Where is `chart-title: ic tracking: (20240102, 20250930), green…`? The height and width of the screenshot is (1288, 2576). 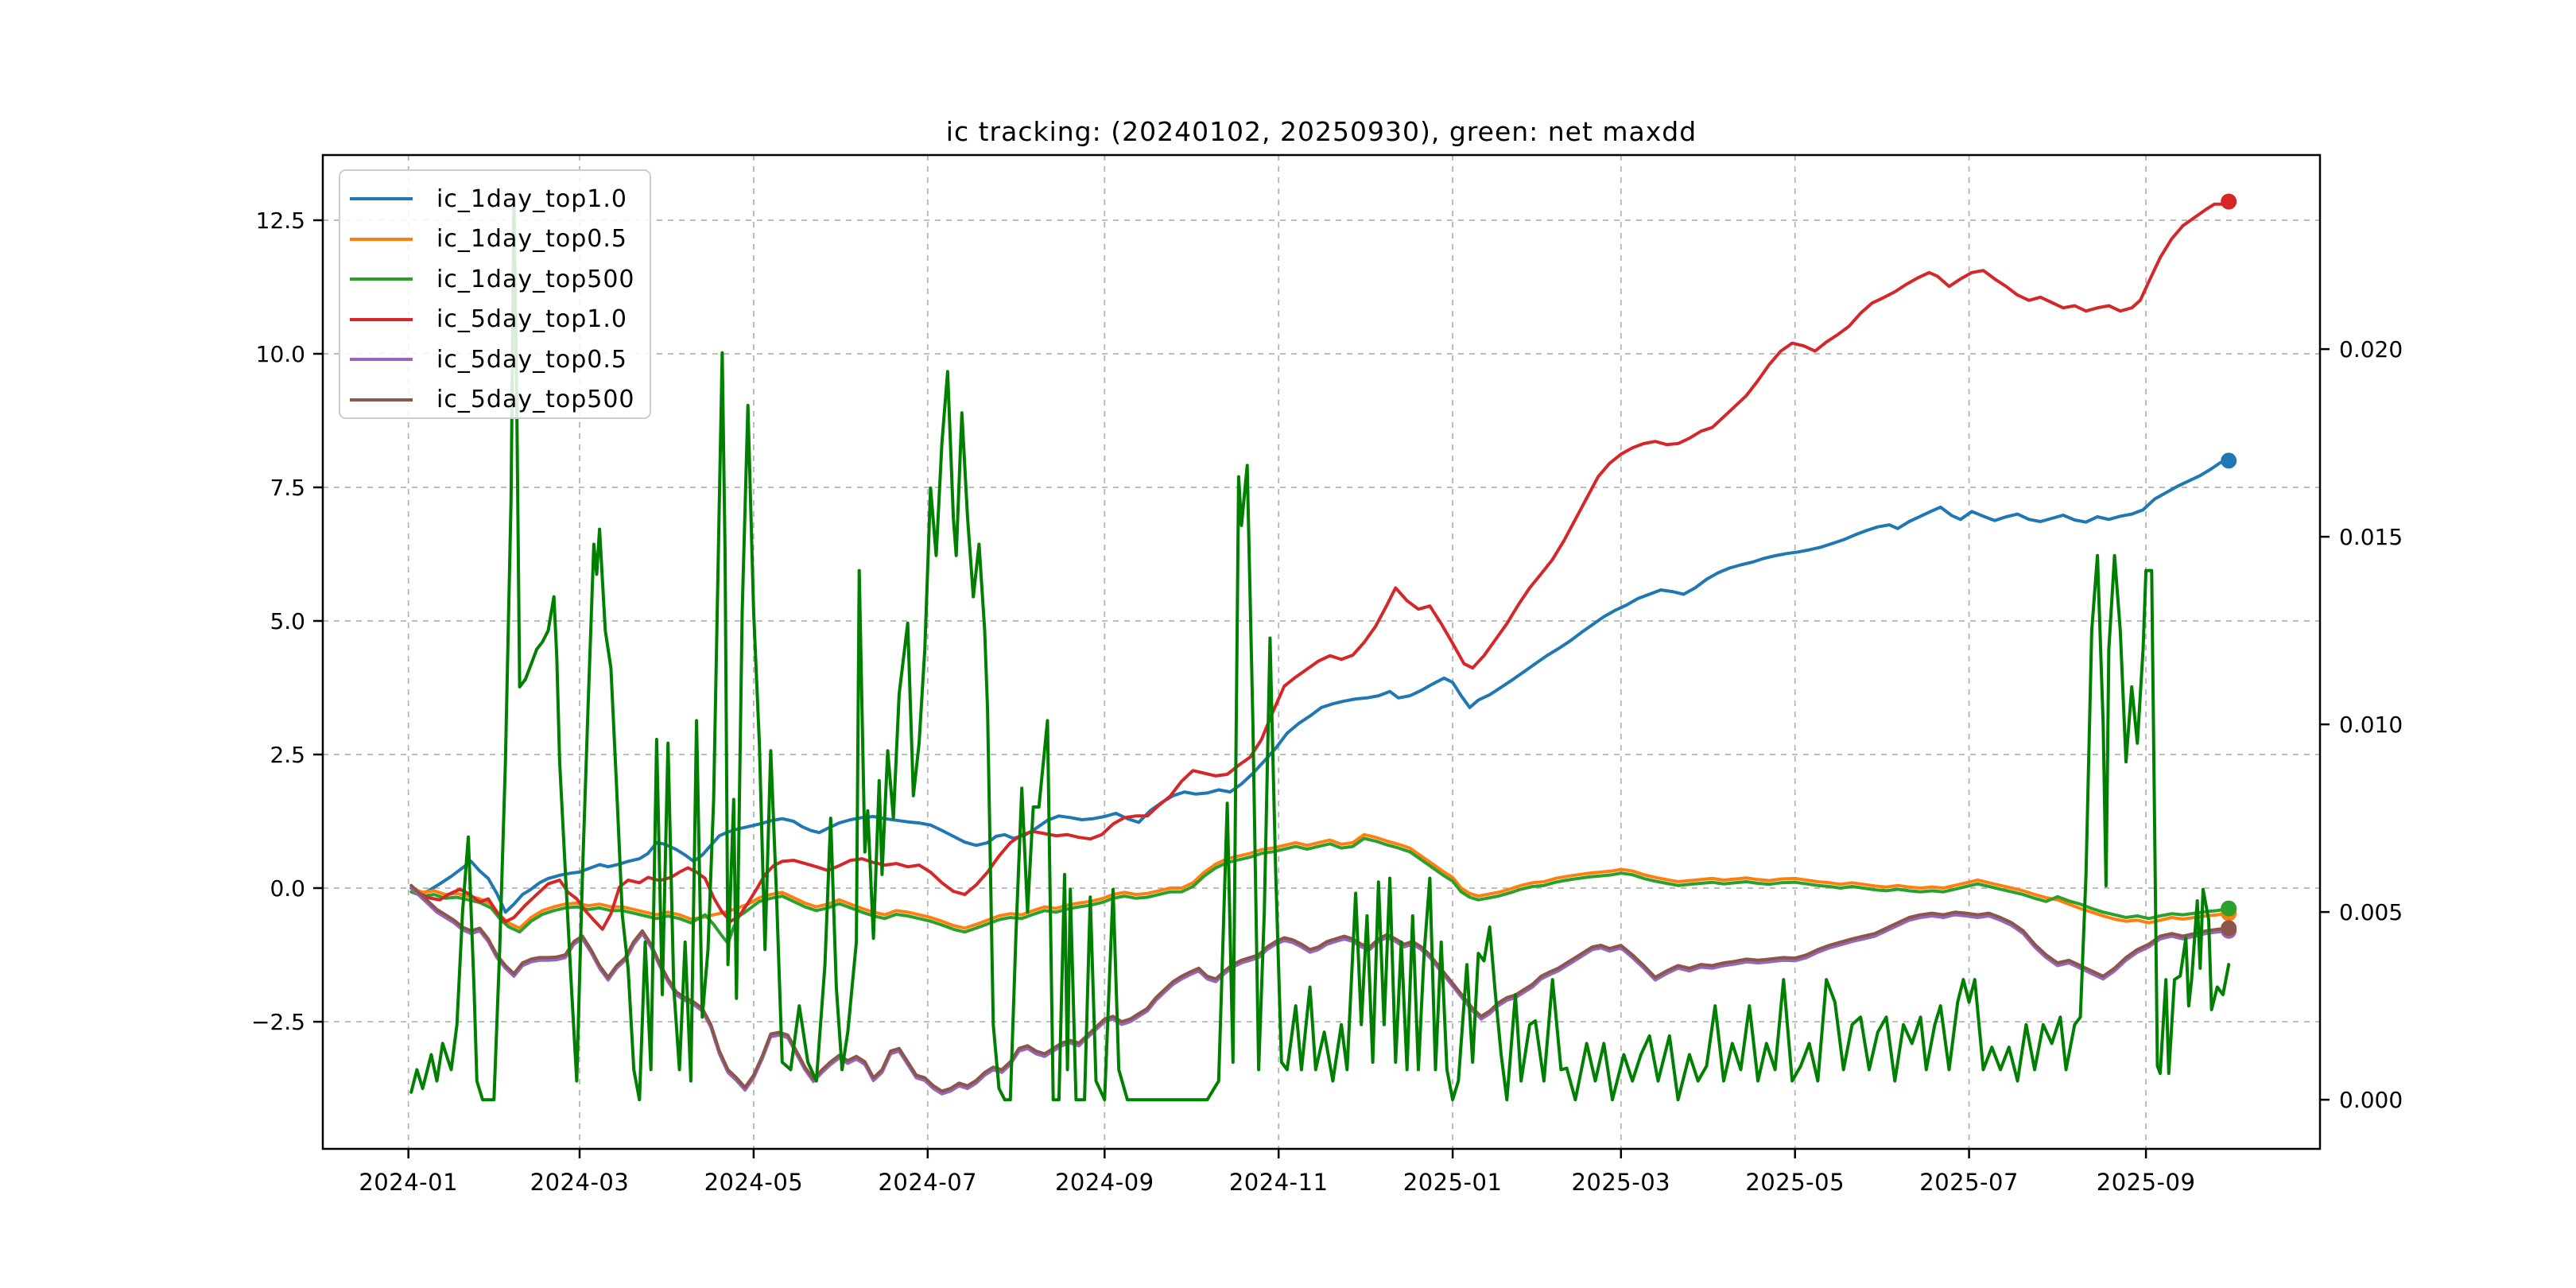
chart-title: ic tracking: (20240102, 20250930), green… is located at coordinates (1321, 131).